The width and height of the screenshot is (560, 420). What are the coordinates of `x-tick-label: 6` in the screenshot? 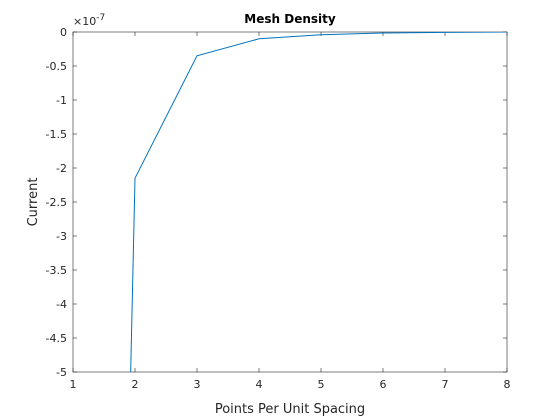 It's located at (383, 384).